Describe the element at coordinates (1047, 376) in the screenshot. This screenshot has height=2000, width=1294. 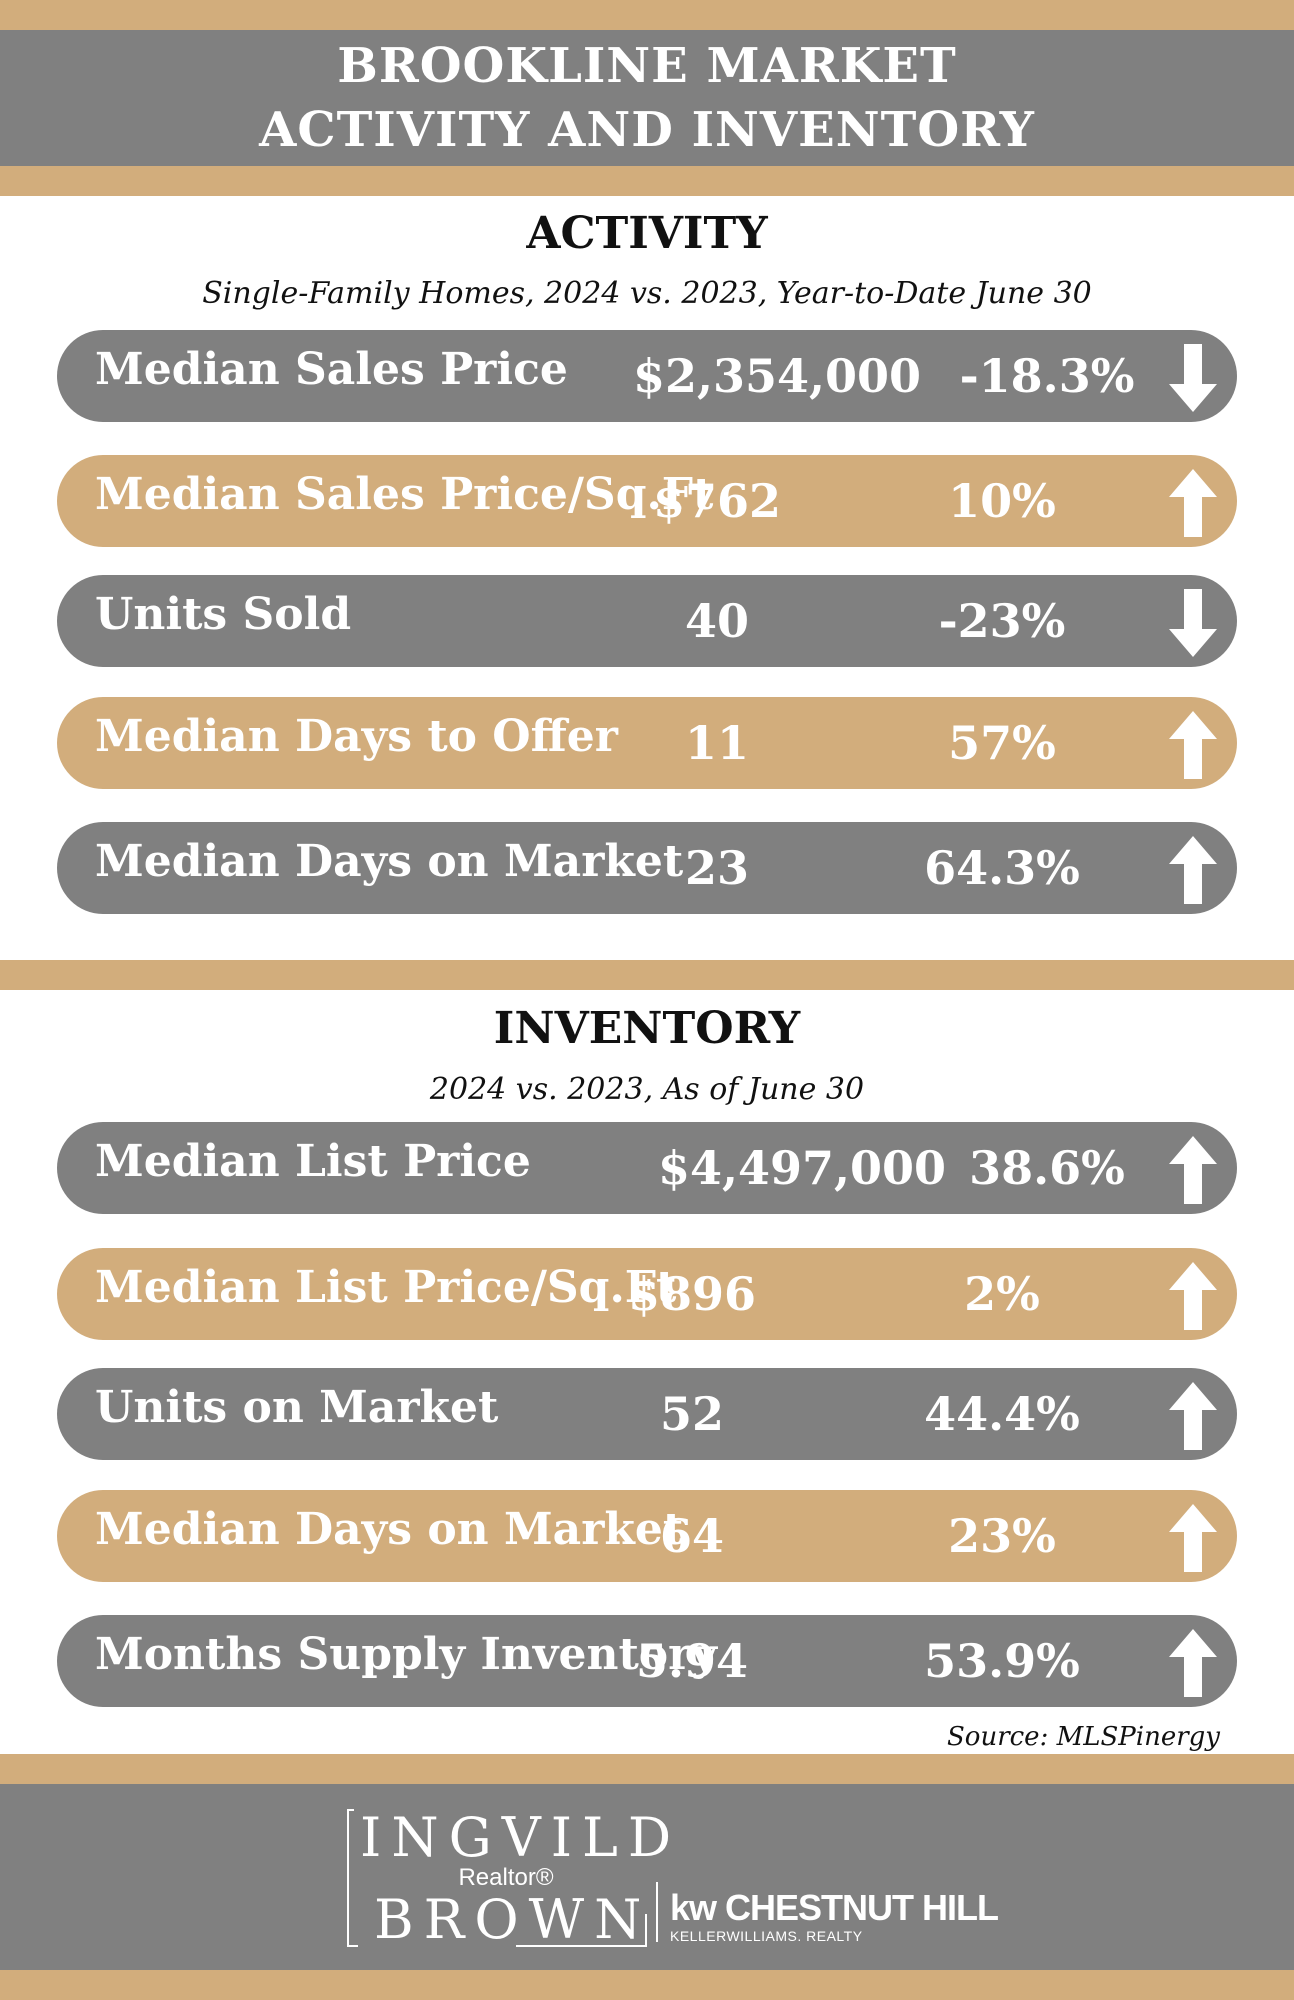
I see `stat-change: -18.3%` at that location.